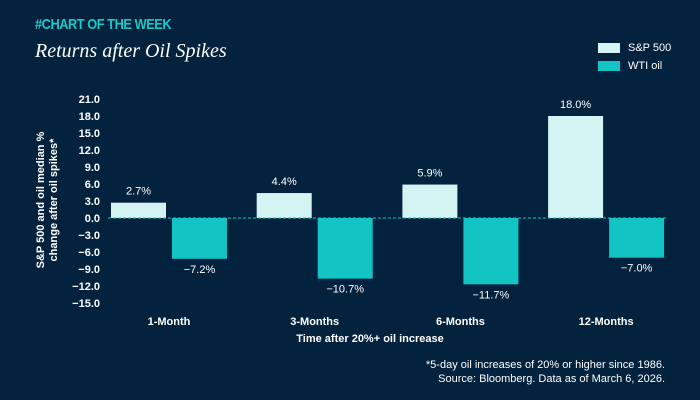 This screenshot has width=700, height=400. I want to click on chart-title: Returns after Oil Spikes, so click(131, 51).